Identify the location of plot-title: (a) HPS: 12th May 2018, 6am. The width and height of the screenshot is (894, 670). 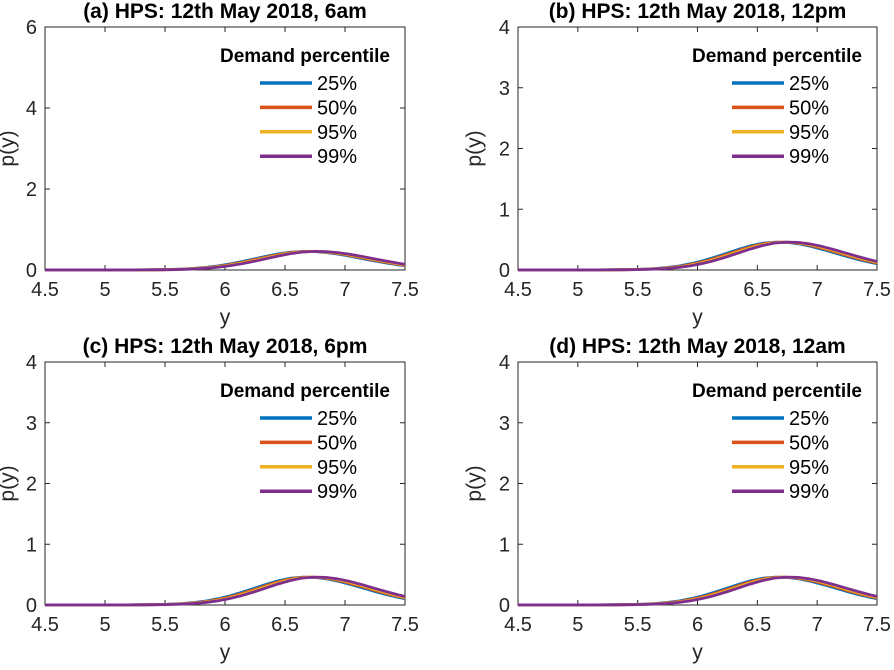
(225, 11).